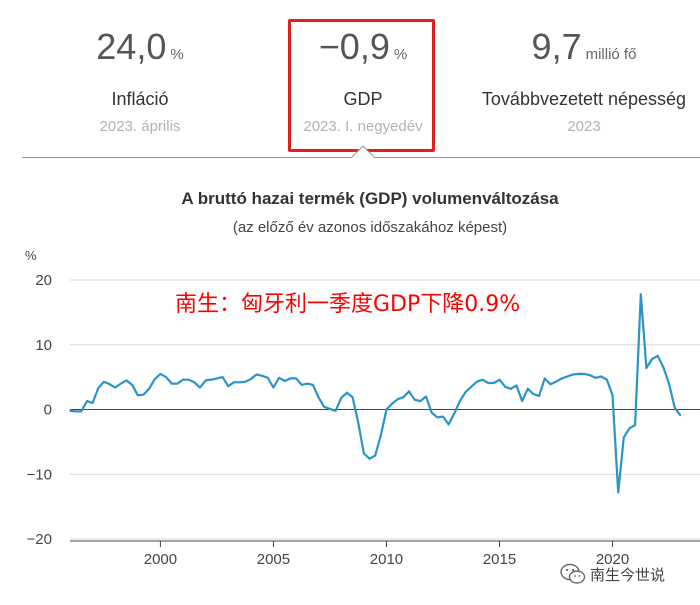 The height and width of the screenshot is (605, 700). Describe the element at coordinates (131, 46) in the screenshot. I see `inflation-value: 24,0` at that location.